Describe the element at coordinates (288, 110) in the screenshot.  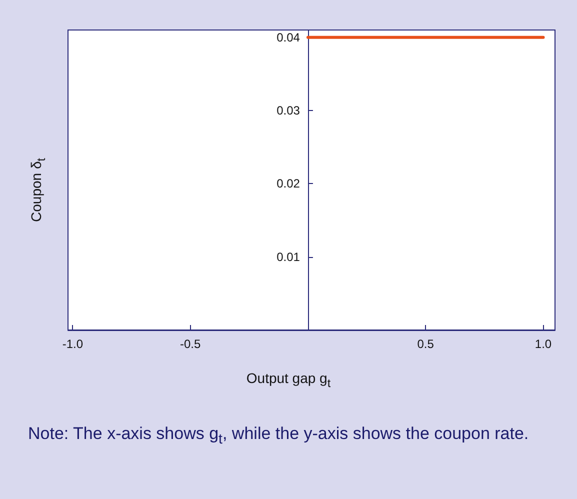
I see `y-tick-label: 0.03` at that location.